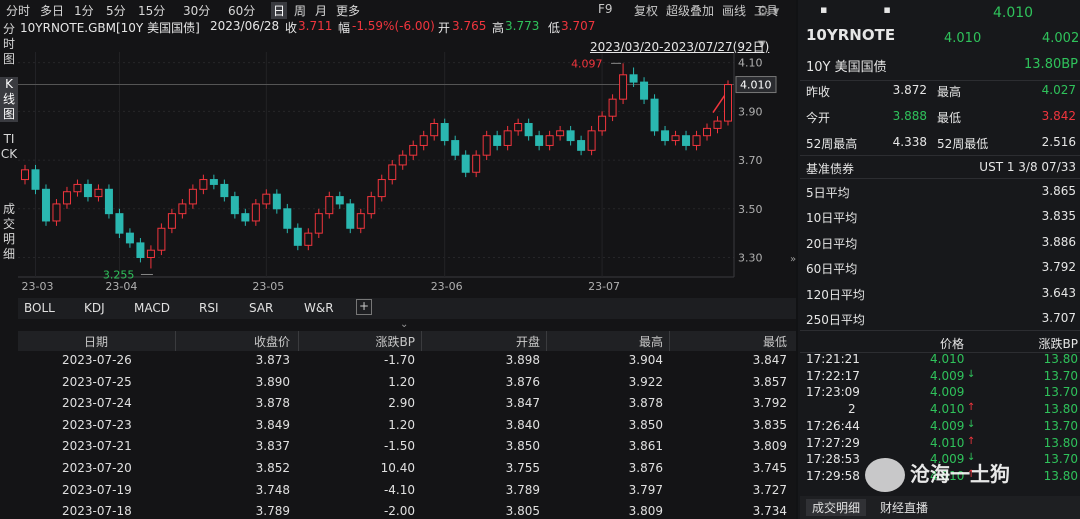  What do you see at coordinates (1058, 191) in the screenshot?
I see `avg-value: 3.865` at bounding box center [1058, 191].